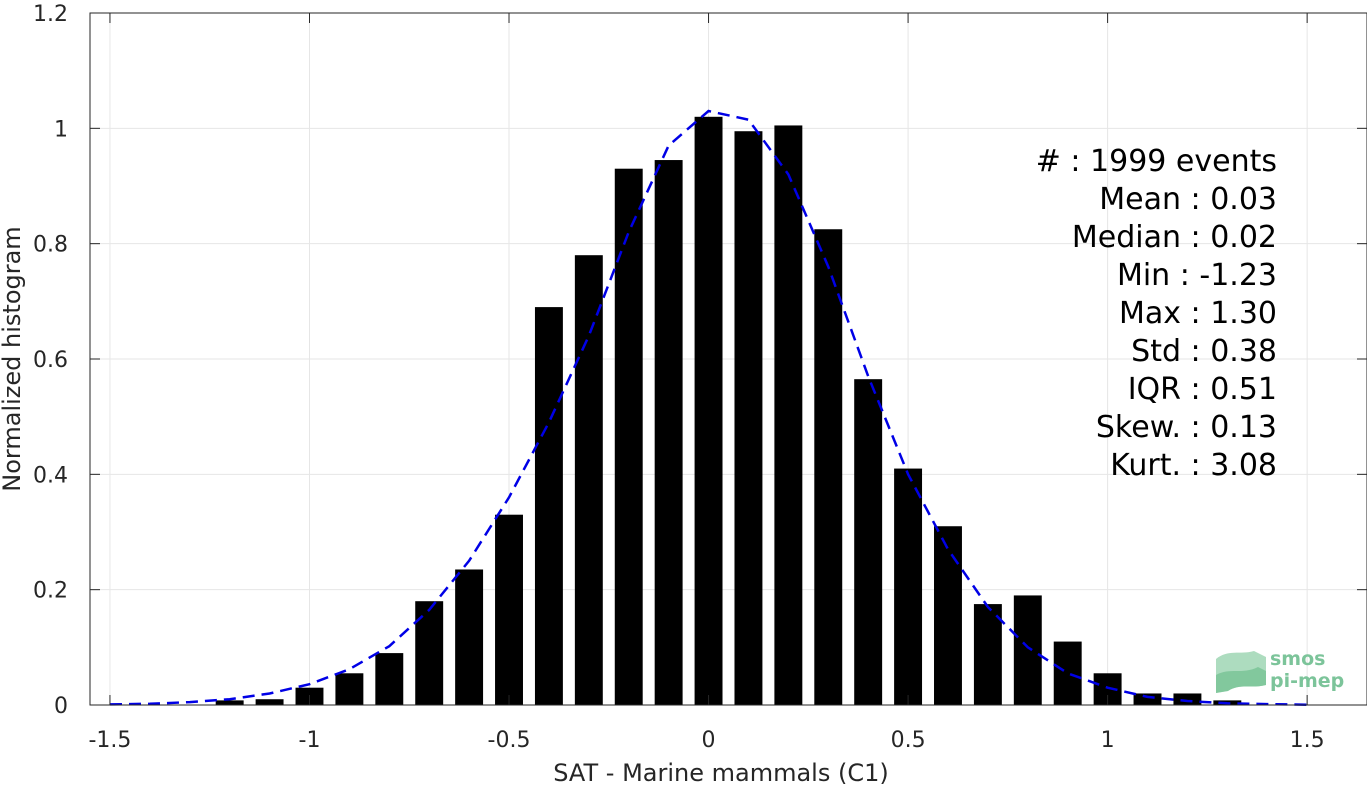 This screenshot has height=785, width=1367. What do you see at coordinates (720, 772) in the screenshot?
I see `x-axis-label: SAT - Marine mammals (C1)` at bounding box center [720, 772].